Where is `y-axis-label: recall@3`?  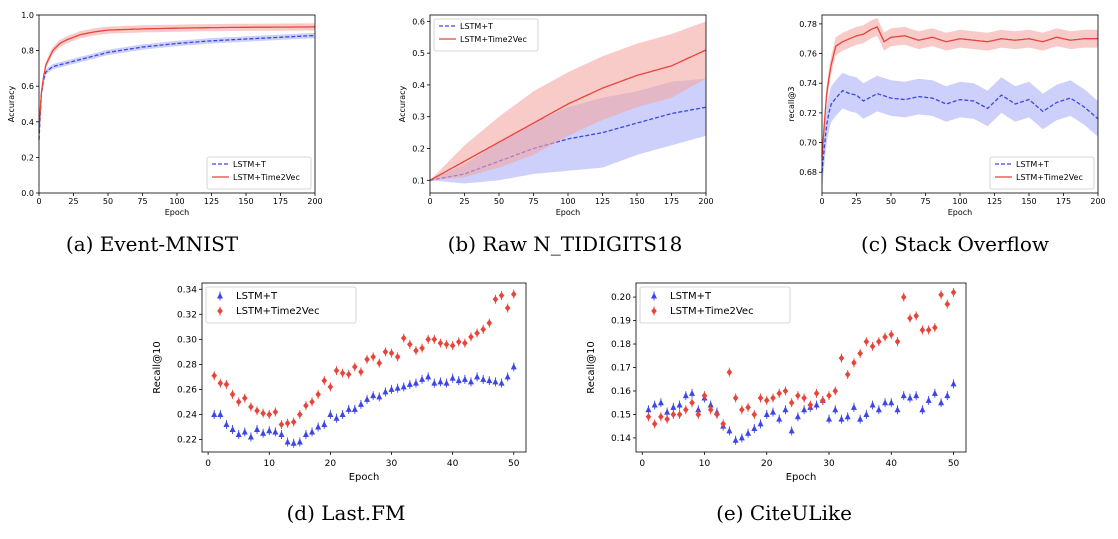 y-axis-label: recall@3 is located at coordinates (791, 104).